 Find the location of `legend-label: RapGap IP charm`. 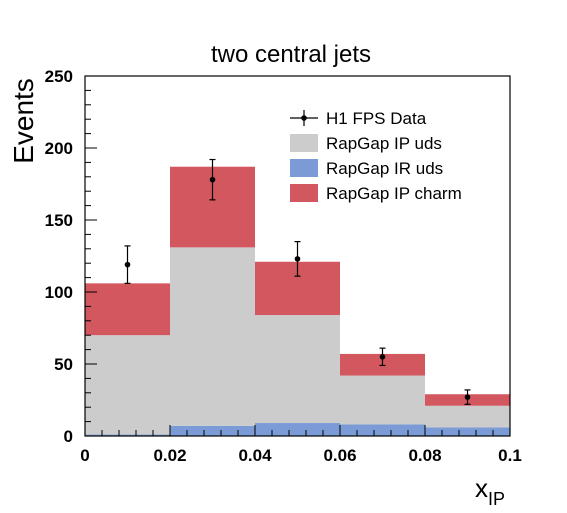

legend-label: RapGap IP charm is located at coordinates (394, 193).